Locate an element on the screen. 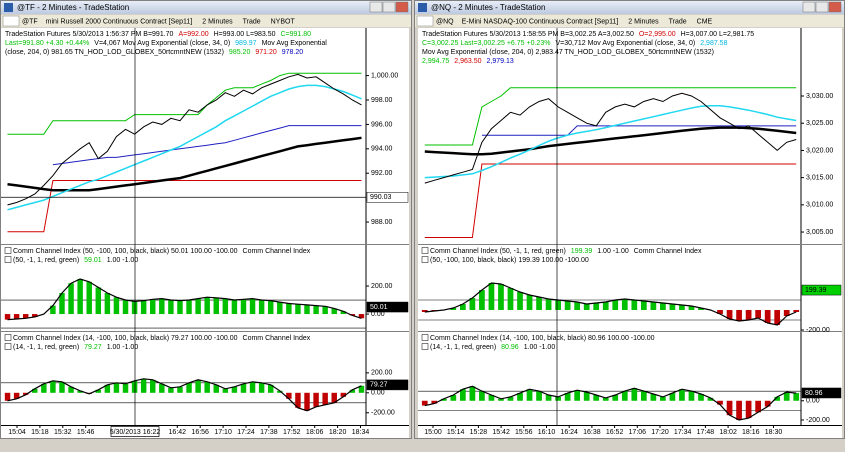 This screenshot has height=452, width=845. y-tick-label: 992.00 is located at coordinates (382, 173).